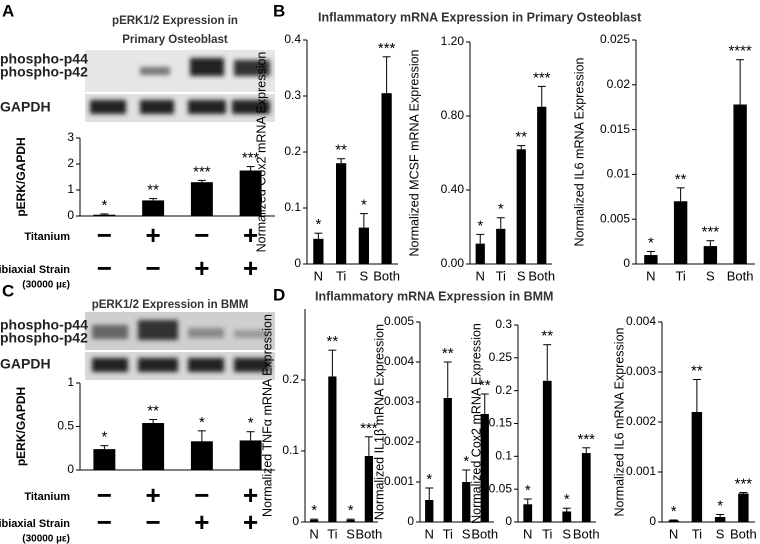  What do you see at coordinates (501, 357) in the screenshot?
I see `y-tick-label: 0.25` at bounding box center [501, 357].